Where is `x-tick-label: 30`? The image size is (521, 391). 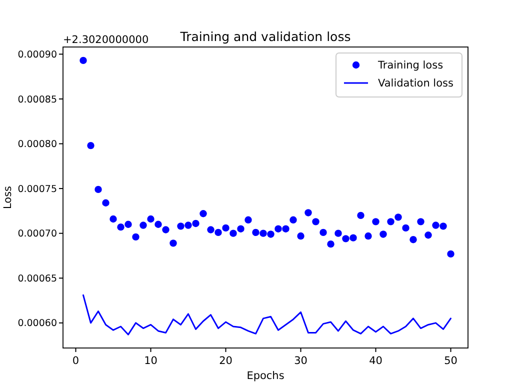
x-tick-label: 30 is located at coordinates (301, 361).